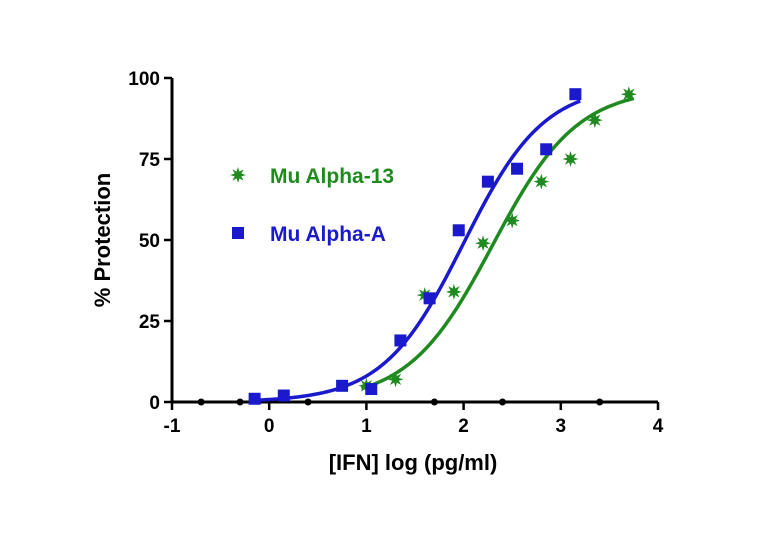 The width and height of the screenshot is (762, 550). What do you see at coordinates (366, 426) in the screenshot?
I see `x-tick-label: 1` at bounding box center [366, 426].